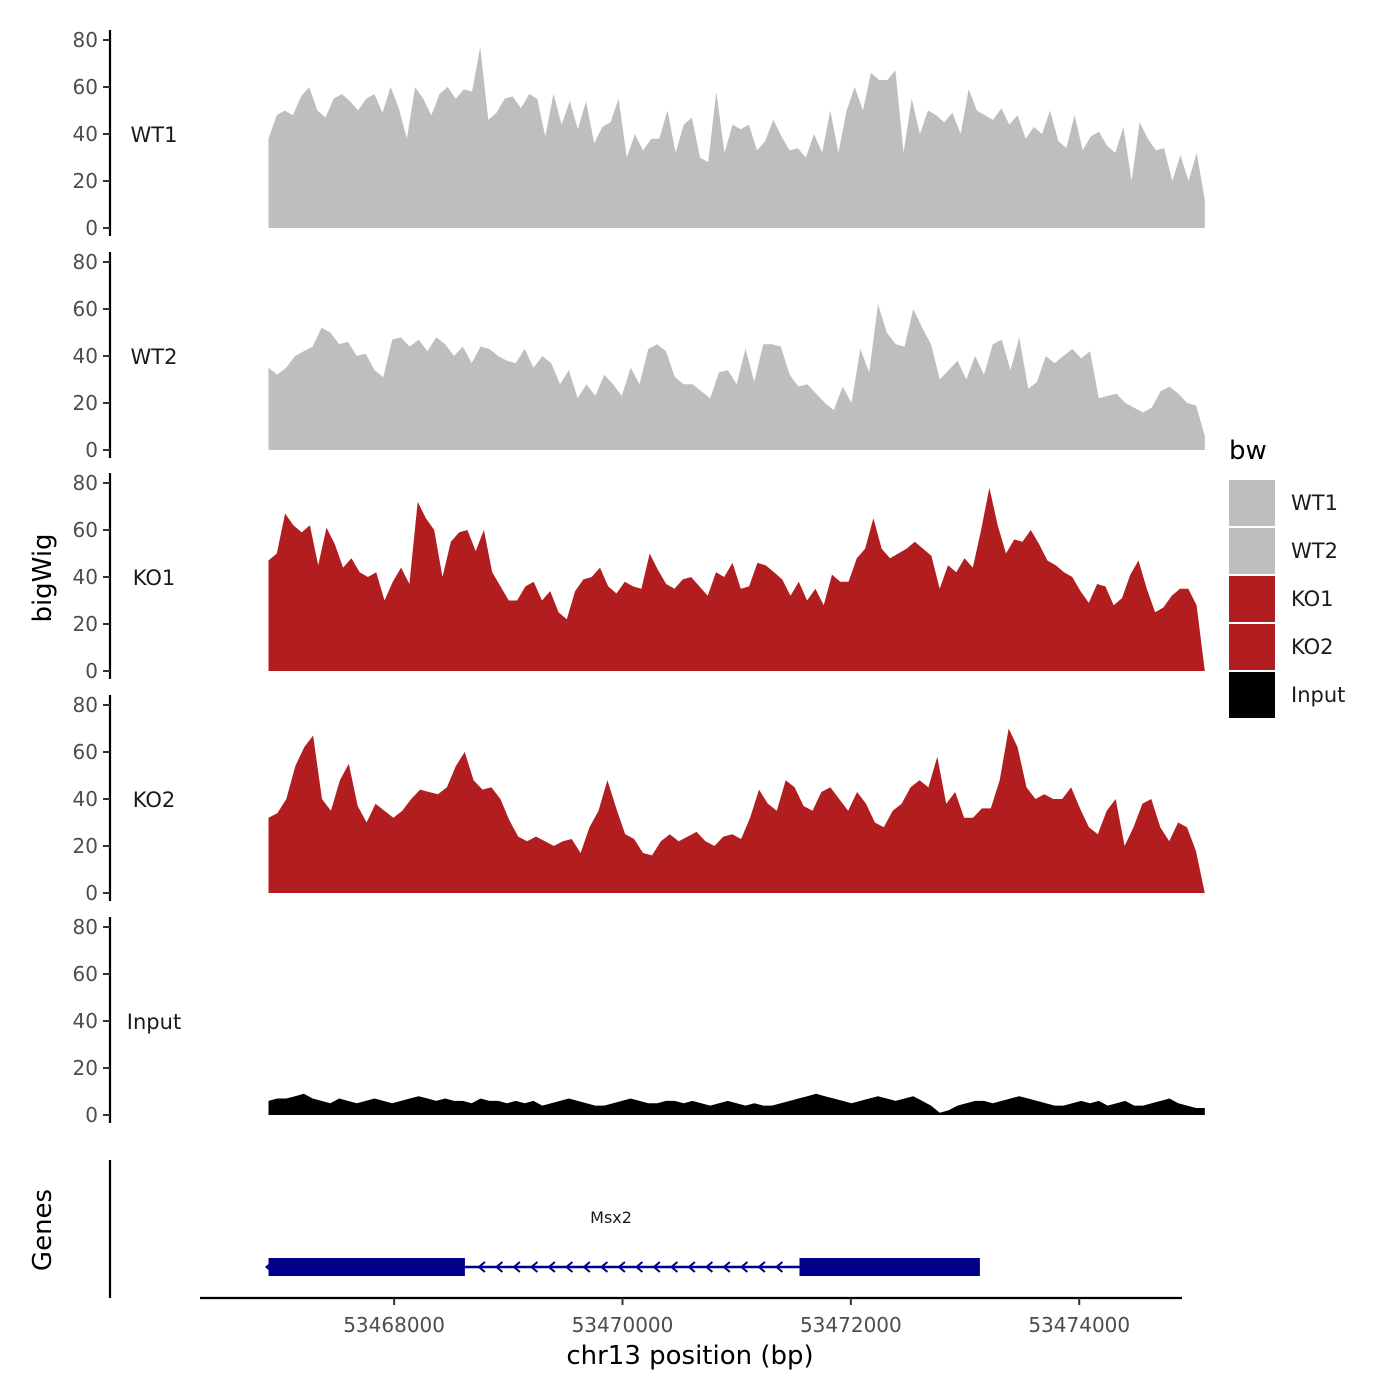 The height and width of the screenshot is (1400, 1400). Describe the element at coordinates (1318, 695) in the screenshot. I see `legend-label: Input` at that location.